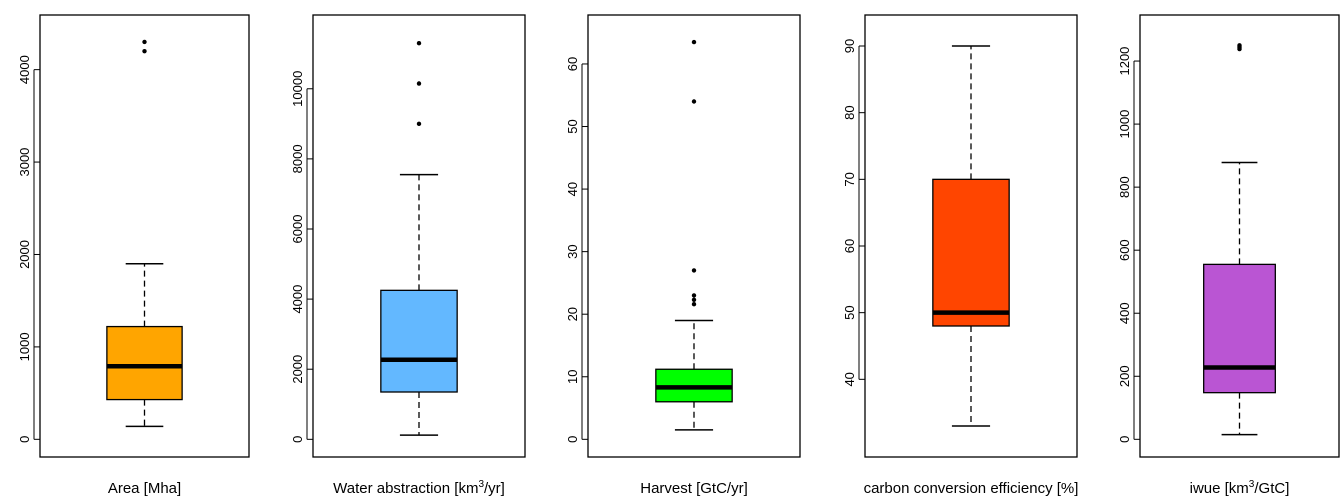 Image resolution: width=1341 pixels, height=499 pixels. I want to click on x-axis-label-text: Water abstraction [km, so click(405, 488).